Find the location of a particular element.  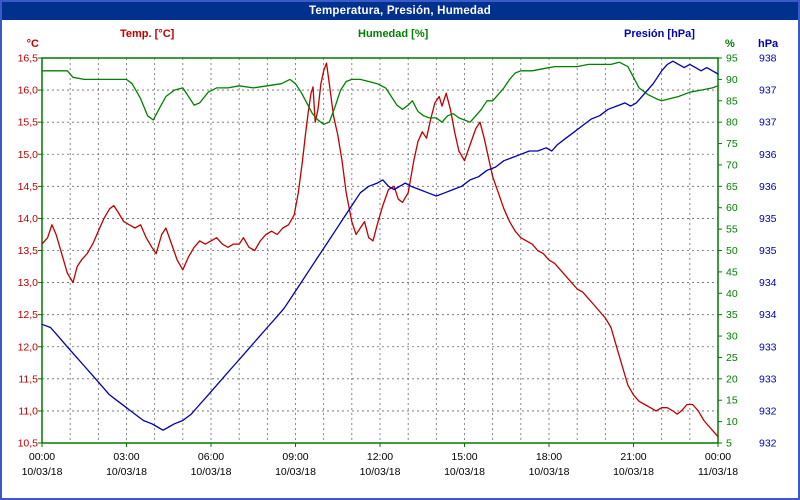

hum-tick-label: 5 is located at coordinates (729, 444).